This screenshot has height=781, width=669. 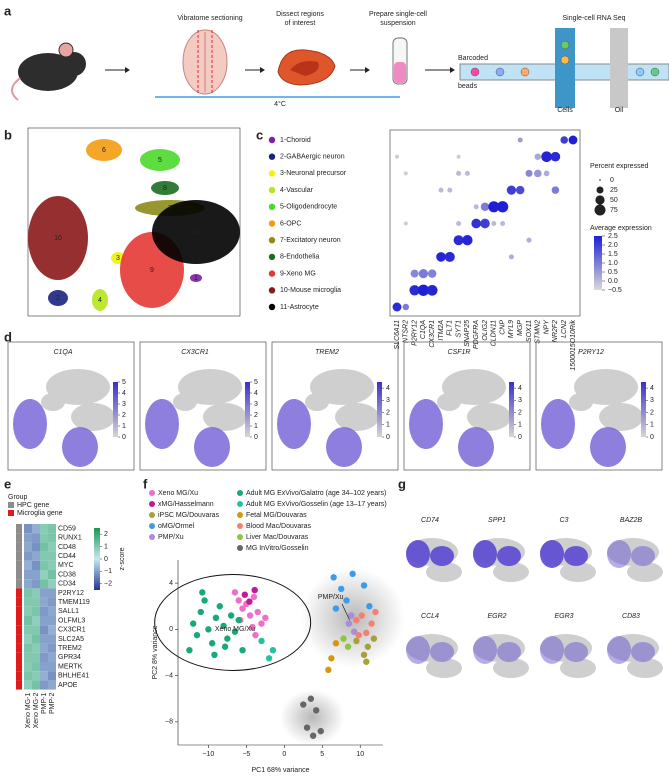 What do you see at coordinates (502, 327) in the screenshot?
I see `gene-label: CNP` at bounding box center [502, 327].